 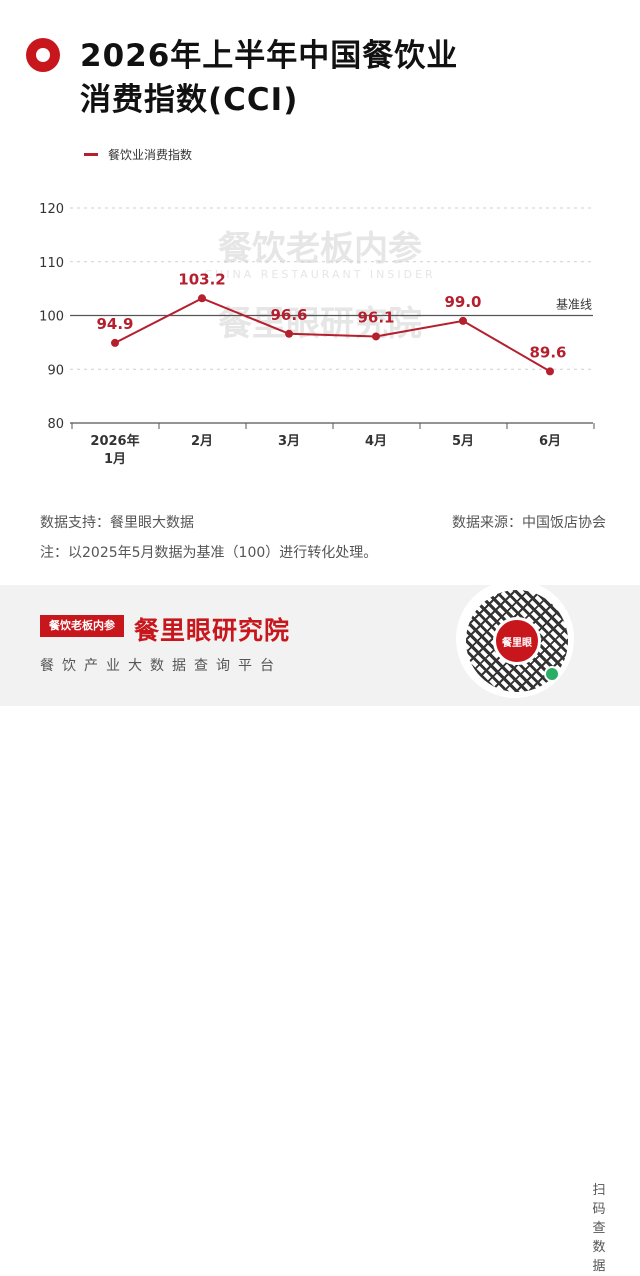 I want to click on chart-legend: 餐饮业消费指数, so click(x=138, y=154).